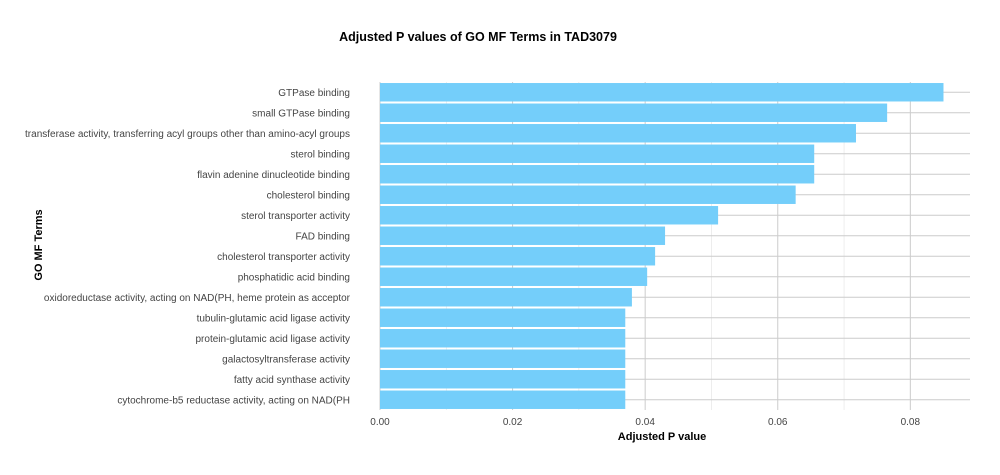 Image resolution: width=1000 pixels, height=475 pixels. What do you see at coordinates (662, 437) in the screenshot?
I see `x-axis-title: Adjusted P value` at bounding box center [662, 437].